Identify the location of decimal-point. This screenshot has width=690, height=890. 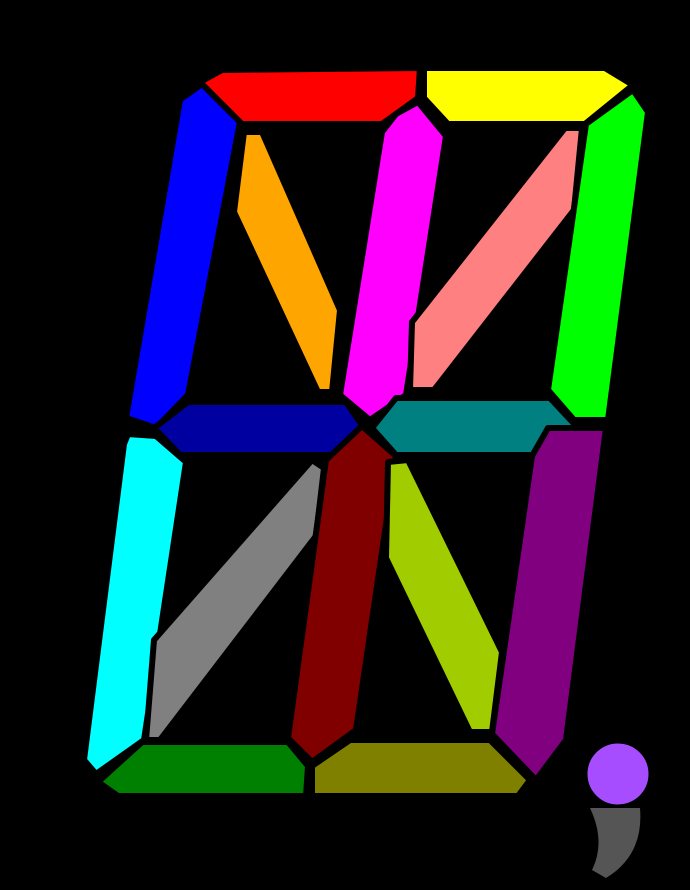
(618, 774).